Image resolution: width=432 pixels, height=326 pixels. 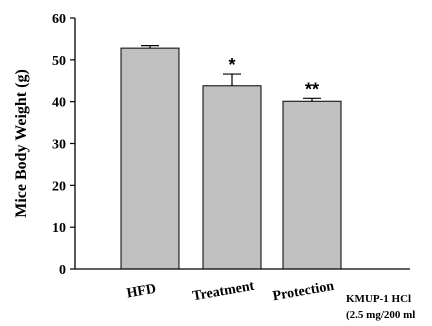 I want to click on x-category-label: Protection, so click(x=304, y=292).